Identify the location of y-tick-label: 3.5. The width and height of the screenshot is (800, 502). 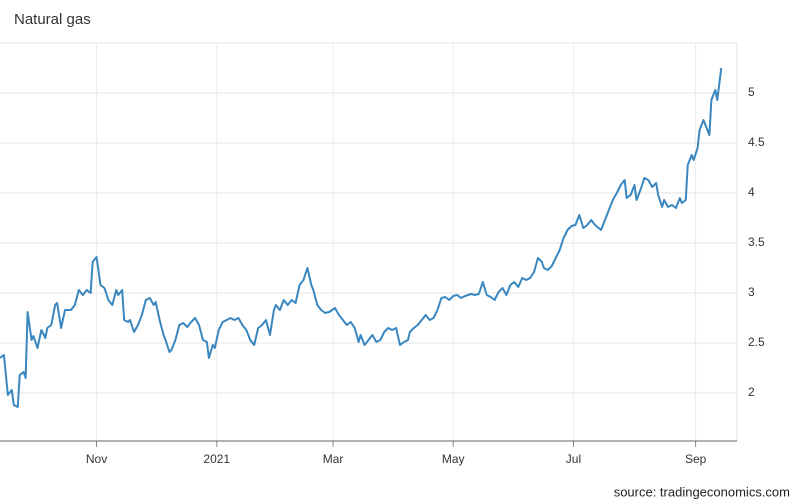
(756, 242).